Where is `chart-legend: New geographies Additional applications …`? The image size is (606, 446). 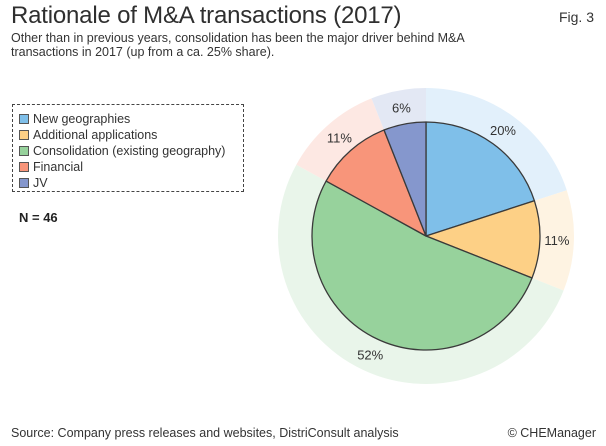 chart-legend: New geographies Additional applications … is located at coordinates (128, 148).